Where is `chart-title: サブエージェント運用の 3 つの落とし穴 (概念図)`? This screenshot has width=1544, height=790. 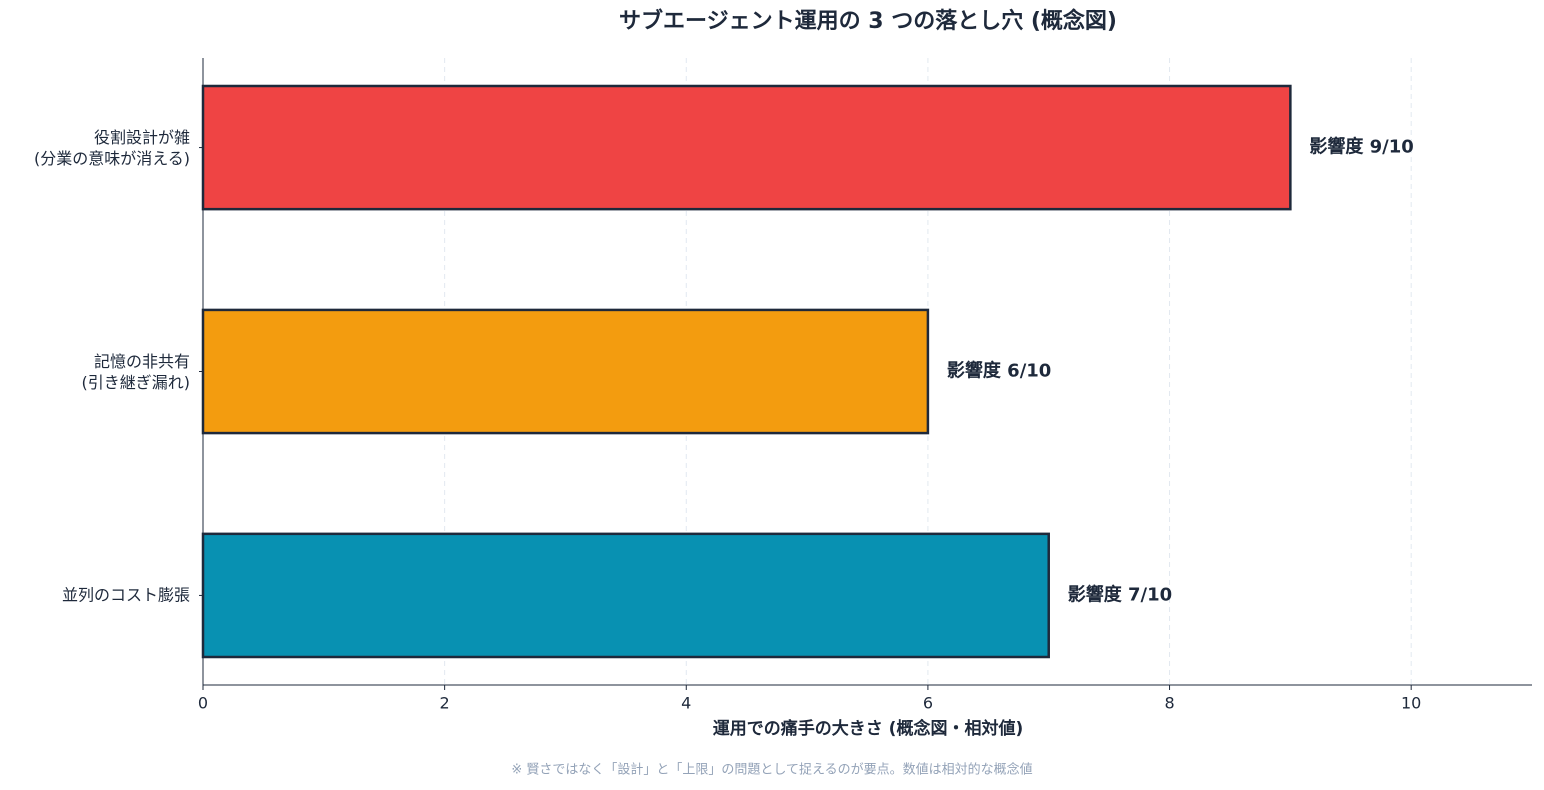 chart-title: サブエージェント運用の 3 つの落とし穴 (概念図) is located at coordinates (868, 21).